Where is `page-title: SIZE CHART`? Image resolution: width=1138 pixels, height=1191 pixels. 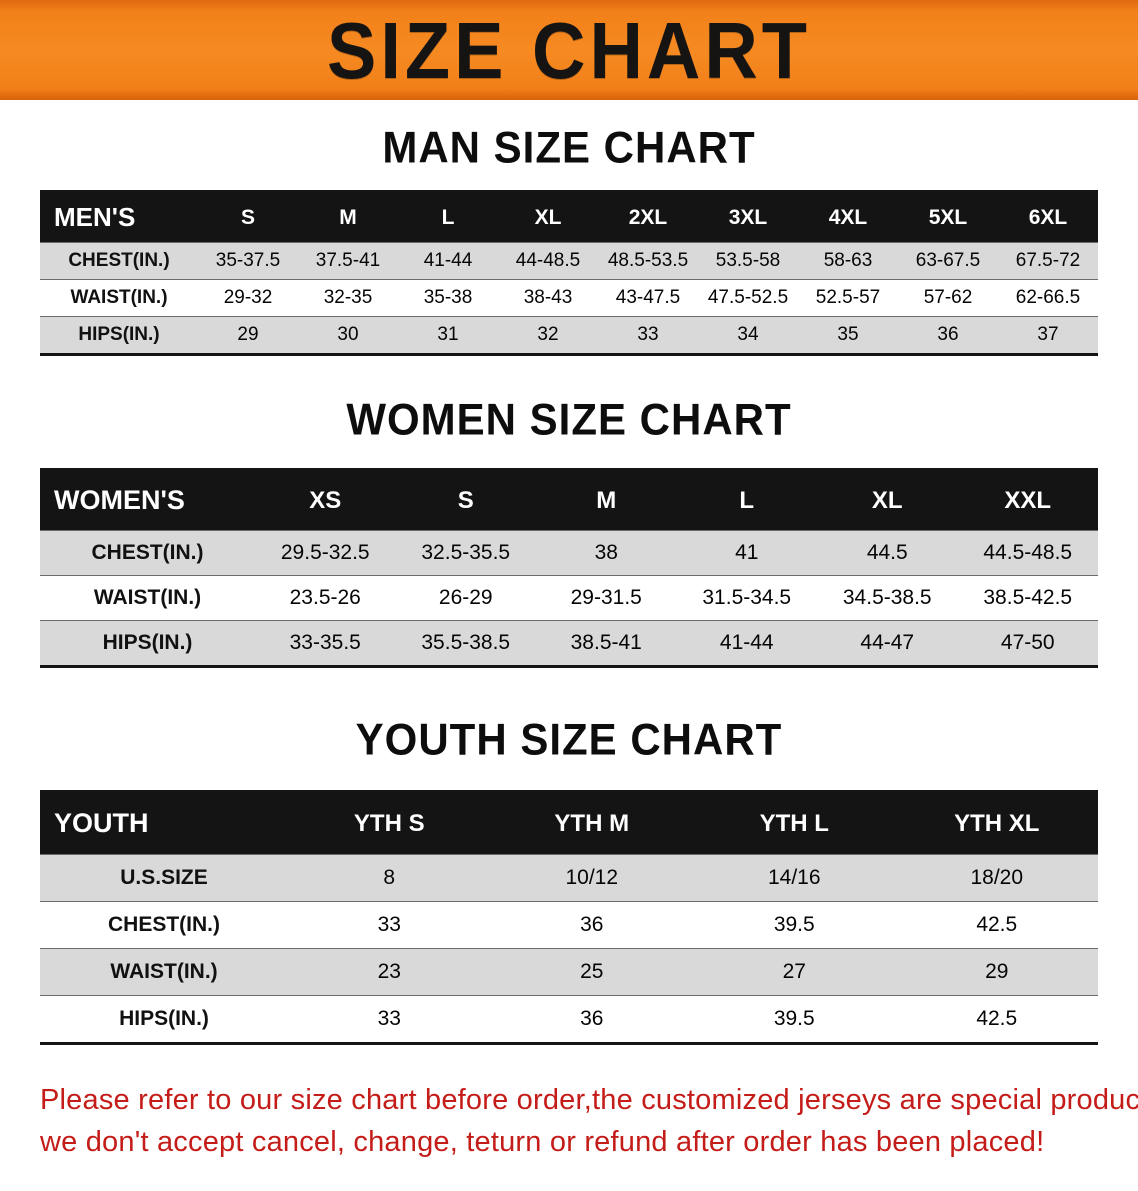
page-title: SIZE CHART is located at coordinates (569, 50).